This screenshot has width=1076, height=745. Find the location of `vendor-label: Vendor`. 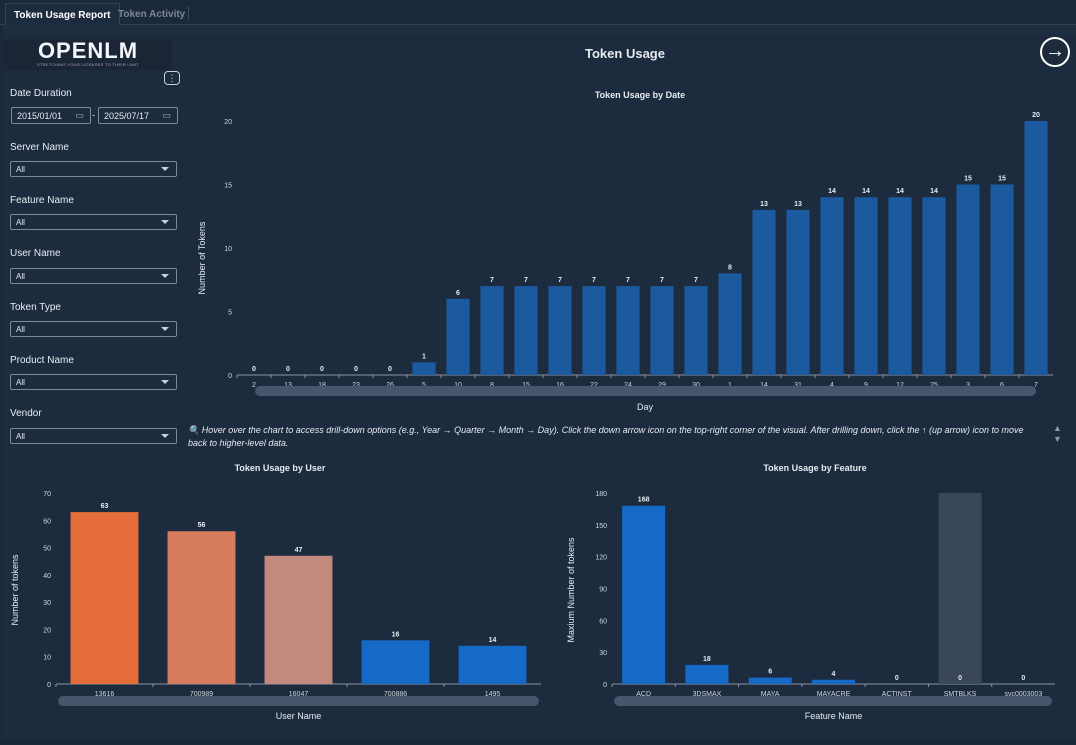

vendor-label: Vendor is located at coordinates (26, 413).